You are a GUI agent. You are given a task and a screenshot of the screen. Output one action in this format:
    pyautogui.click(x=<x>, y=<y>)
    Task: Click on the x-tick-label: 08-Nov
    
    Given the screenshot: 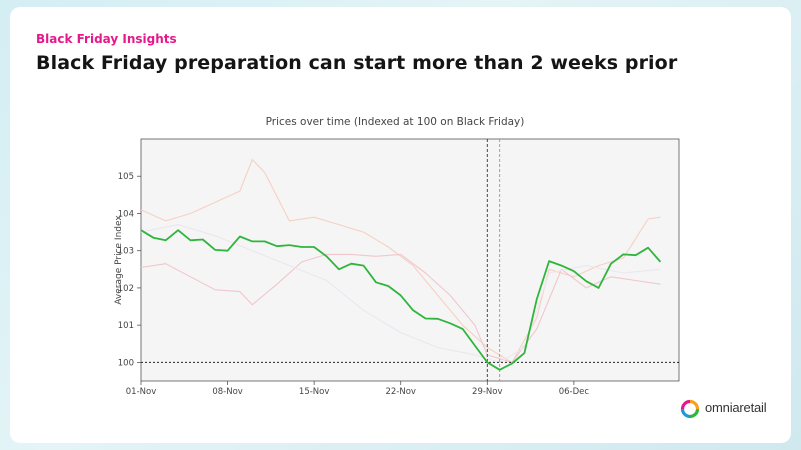 What is the action you would take?
    pyautogui.click(x=227, y=392)
    